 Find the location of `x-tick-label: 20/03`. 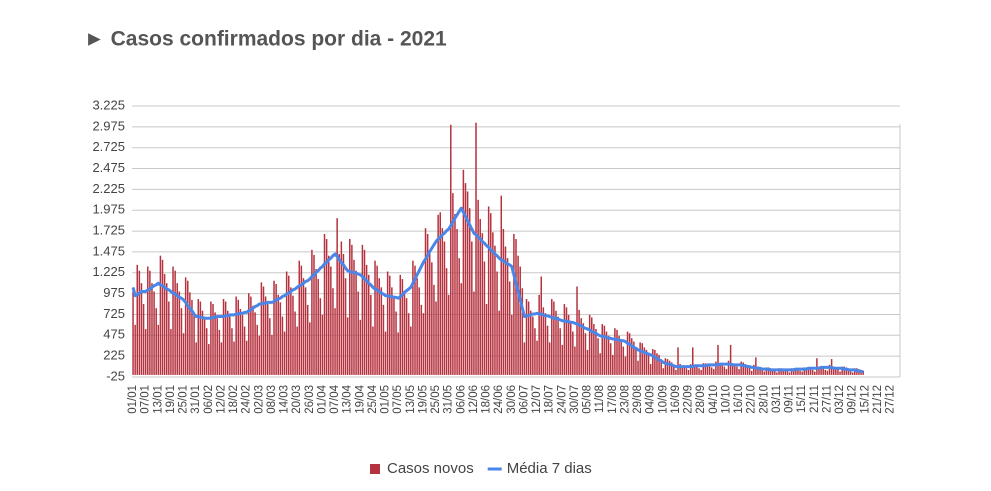

x-tick-label: 20/03 is located at coordinates (297, 399).